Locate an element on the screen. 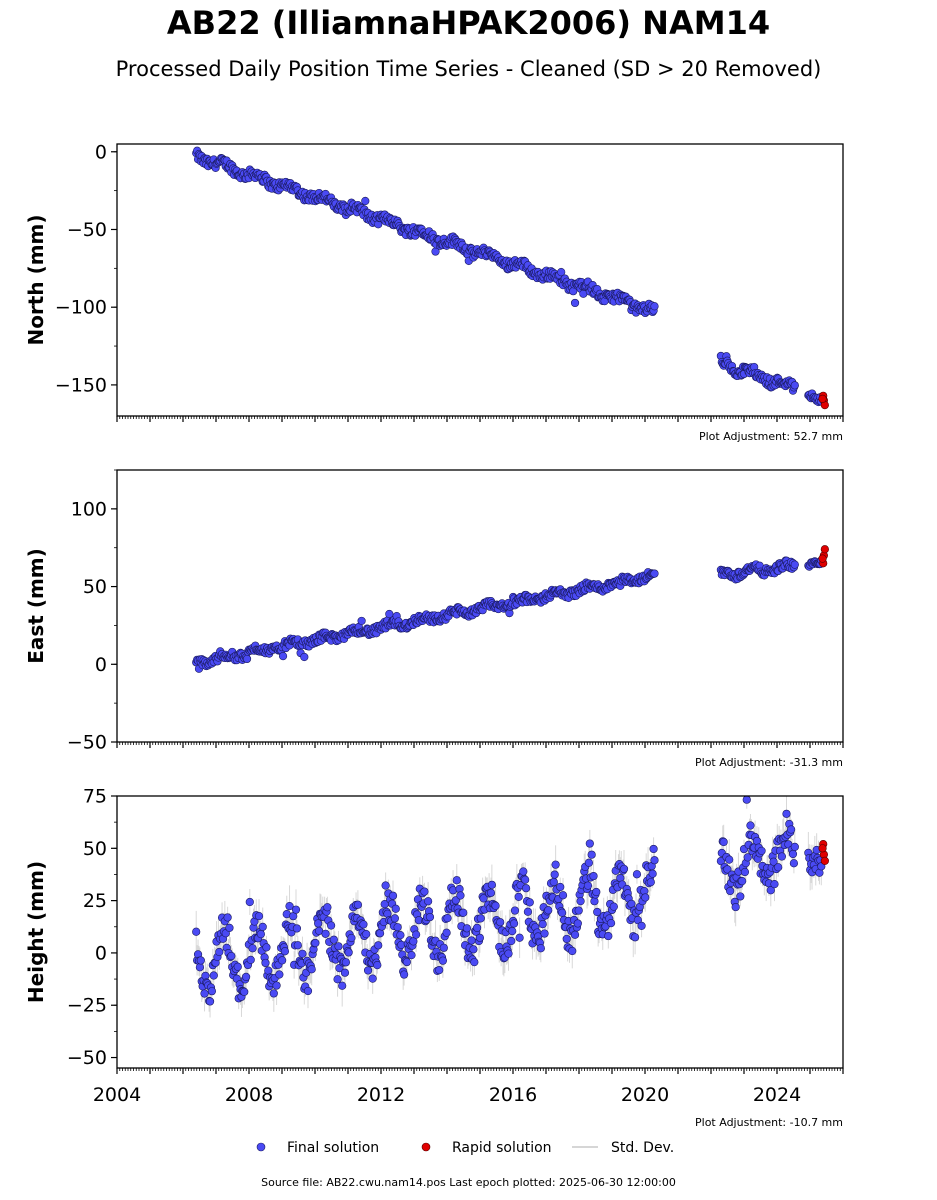  x-tick-label: 2008 is located at coordinates (249, 1095).